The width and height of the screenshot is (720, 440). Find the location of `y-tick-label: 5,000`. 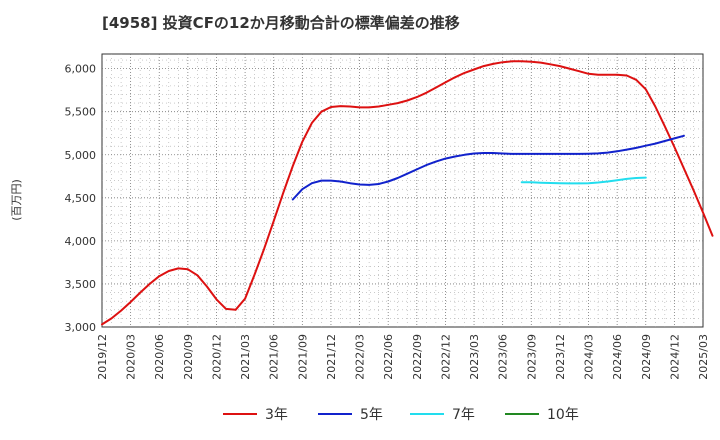

y-tick-label: 5,000 is located at coordinates (81, 155).